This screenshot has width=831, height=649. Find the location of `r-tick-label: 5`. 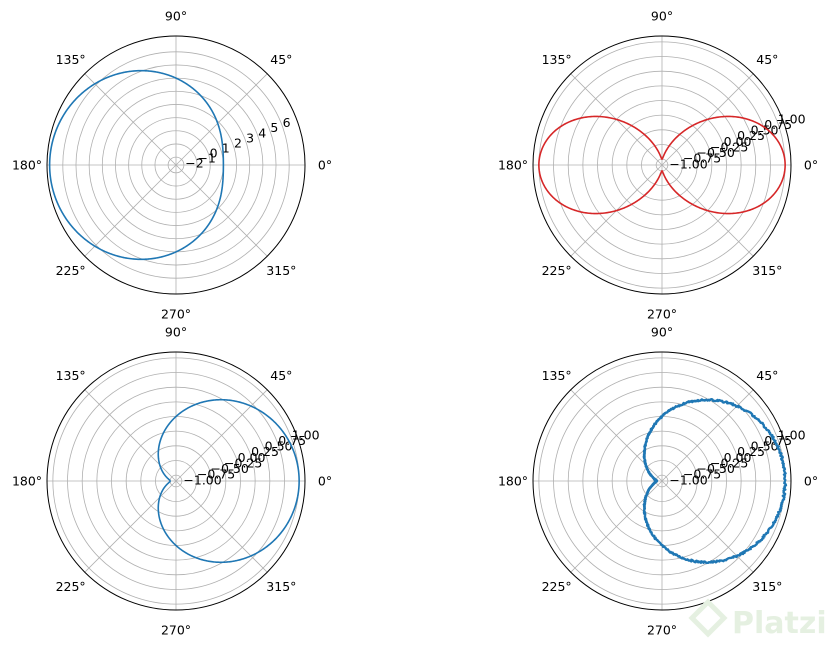

r-tick-label: 5 is located at coordinates (274, 127).